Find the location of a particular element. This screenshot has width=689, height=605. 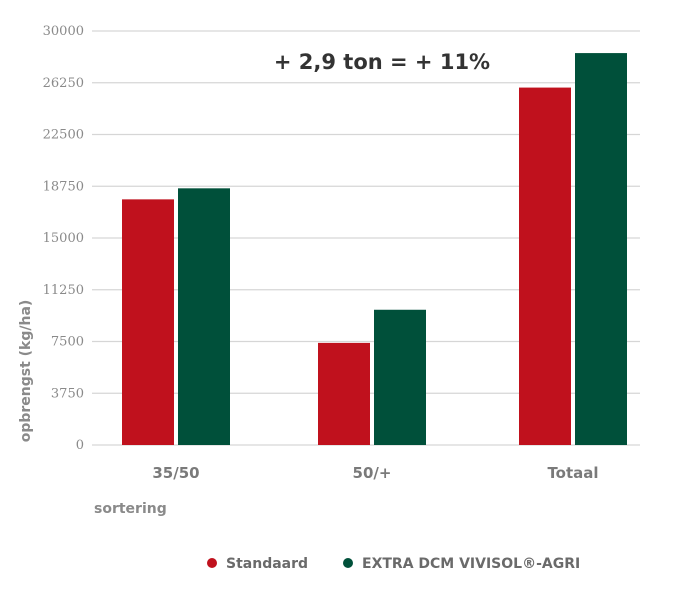

y-tick-label: 26250 is located at coordinates (63, 83).